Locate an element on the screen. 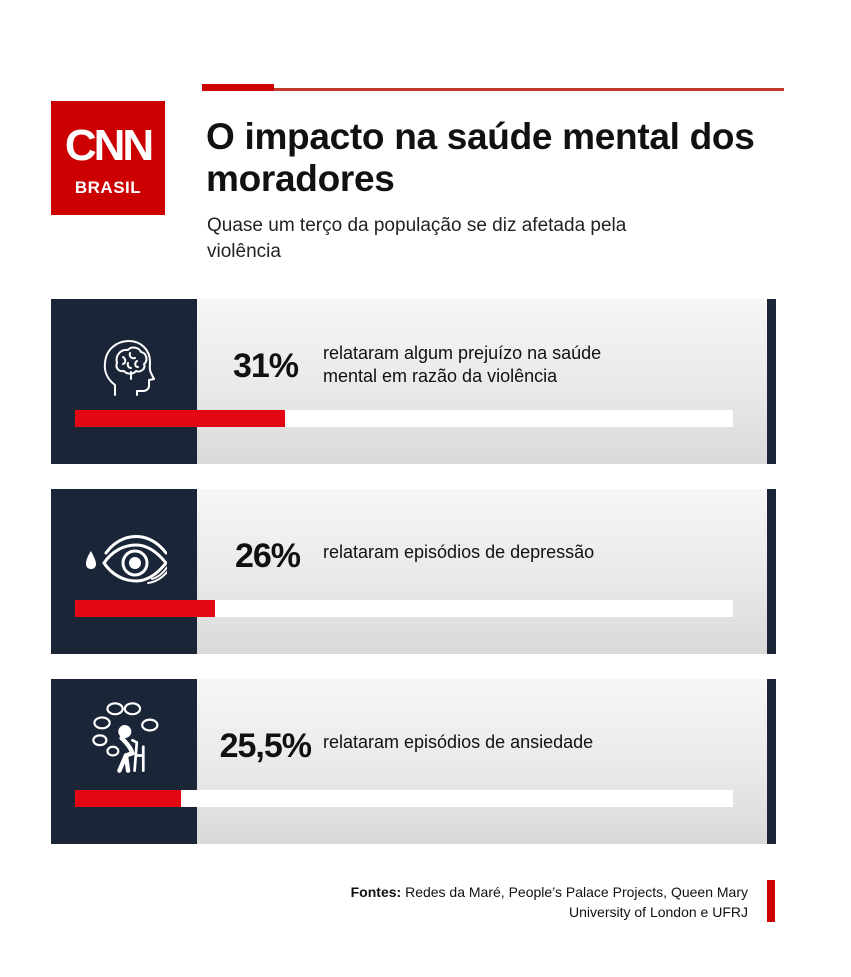 The width and height of the screenshot is (851, 977). percent-value: 31% is located at coordinates (265, 366).